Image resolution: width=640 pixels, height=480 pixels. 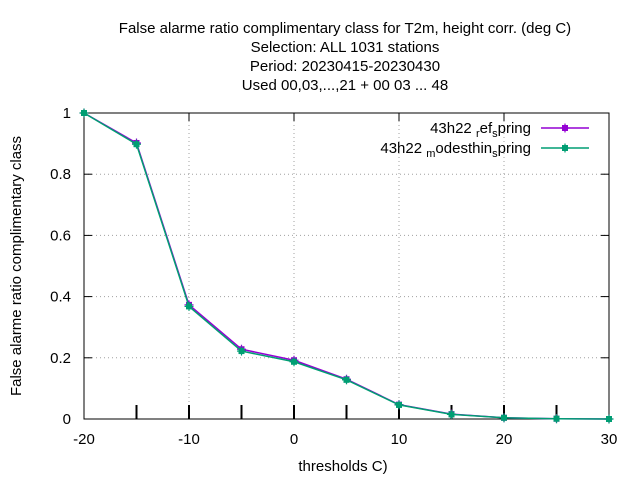 I want to click on legend-label: 43h22 modesthinspring, so click(x=455, y=150).